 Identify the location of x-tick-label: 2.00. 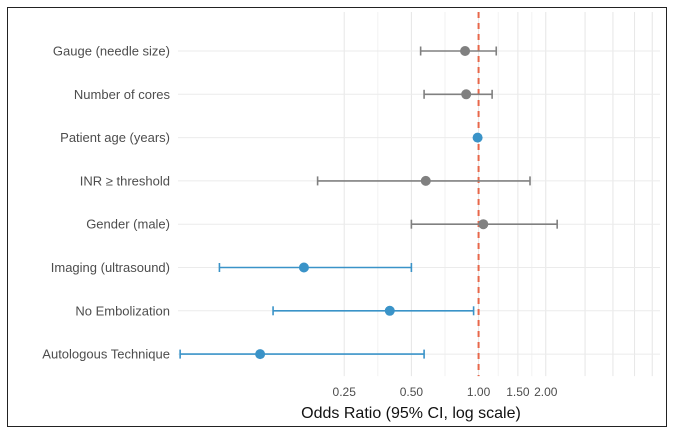
(546, 392).